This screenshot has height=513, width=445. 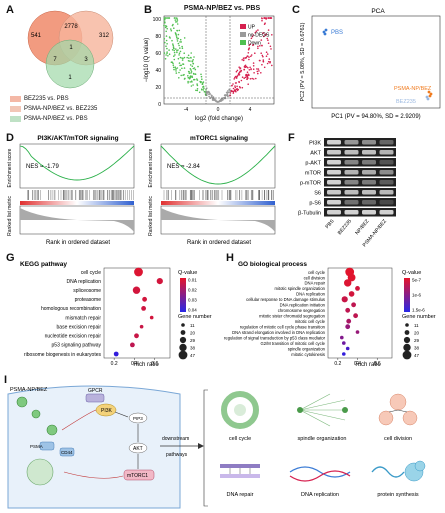 I want to click on venn-circle-c, so click(x=70, y=64).